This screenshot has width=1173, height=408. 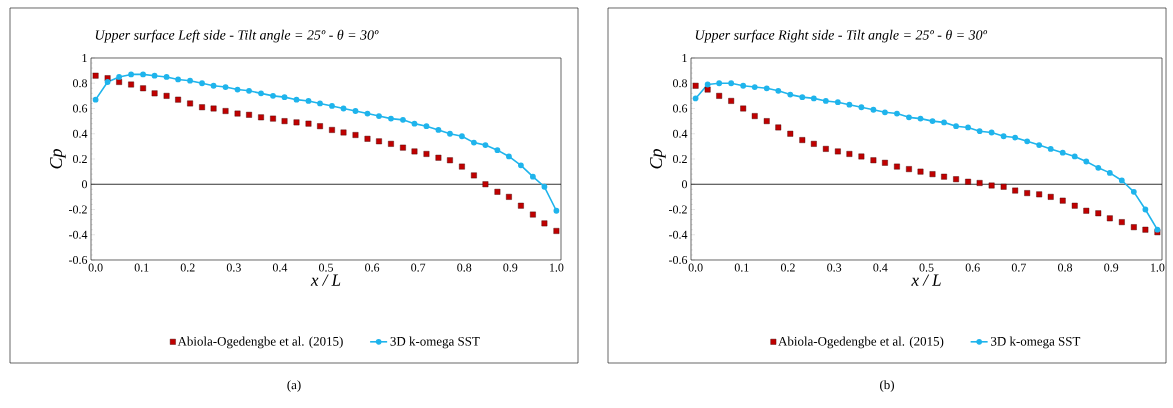 I want to click on text: (a), so click(x=294, y=386).